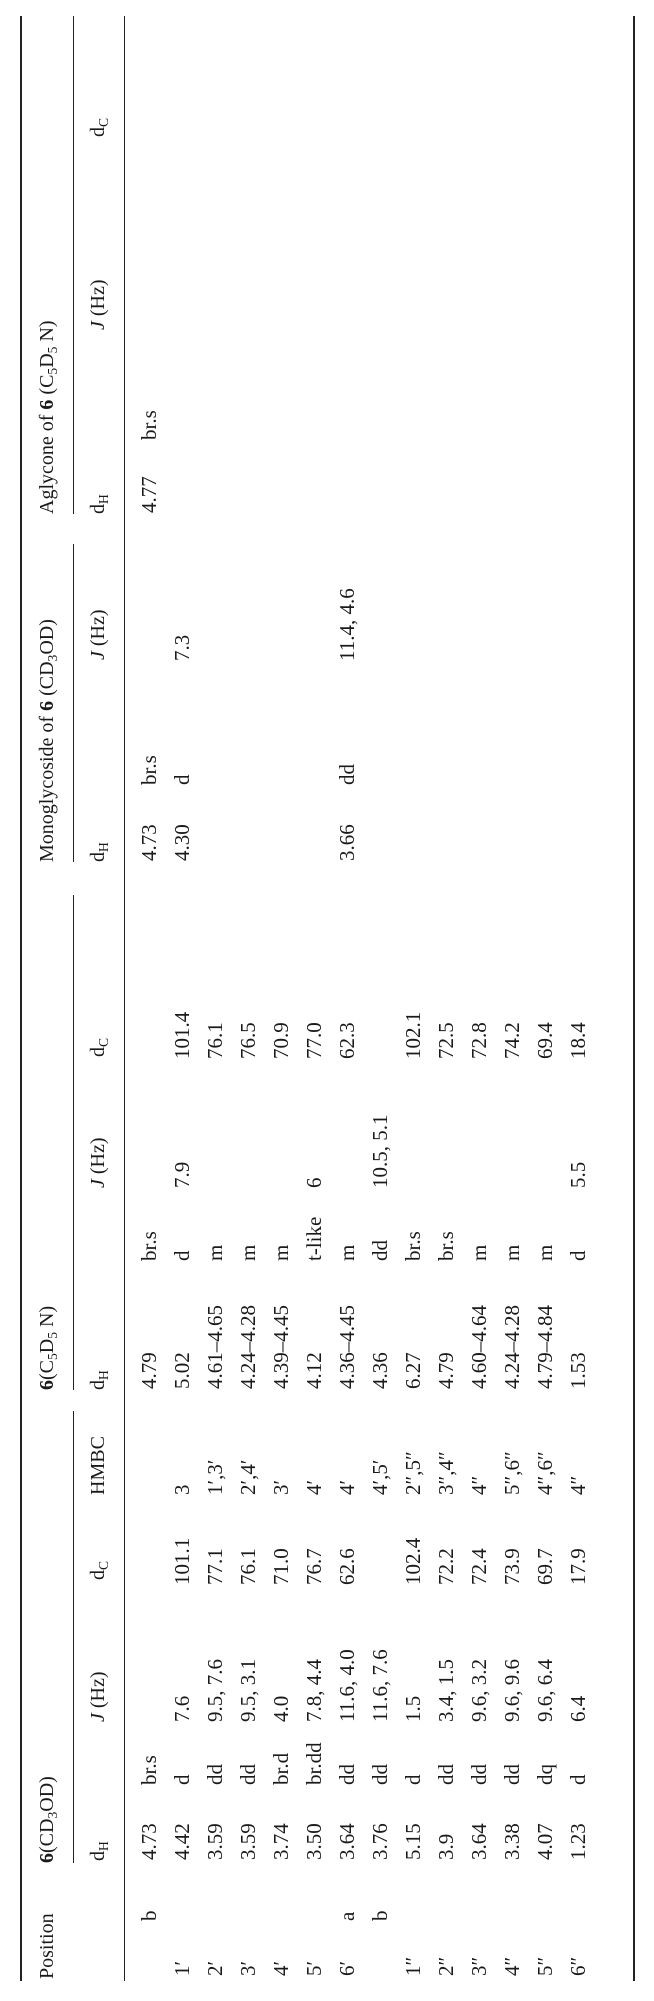 The height and width of the screenshot is (2001, 654). What do you see at coordinates (47, 1370) in the screenshot?
I see `solvent-open: (C` at bounding box center [47, 1370].